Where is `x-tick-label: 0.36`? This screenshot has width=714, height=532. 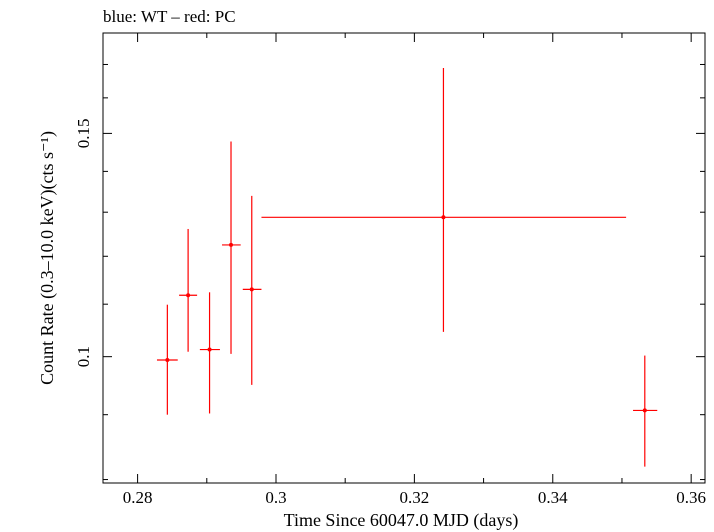 x-tick-label: 0.36 is located at coordinates (691, 497).